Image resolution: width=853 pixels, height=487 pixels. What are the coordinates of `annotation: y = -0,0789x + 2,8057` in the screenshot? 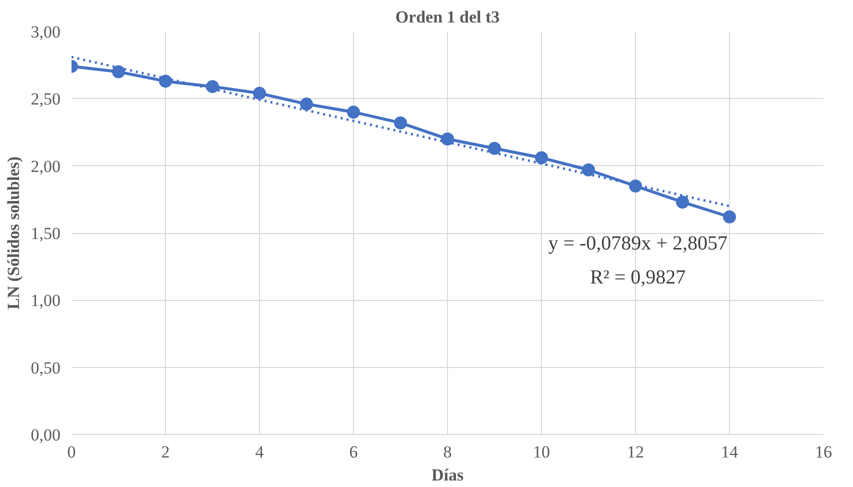 It's located at (638, 243).